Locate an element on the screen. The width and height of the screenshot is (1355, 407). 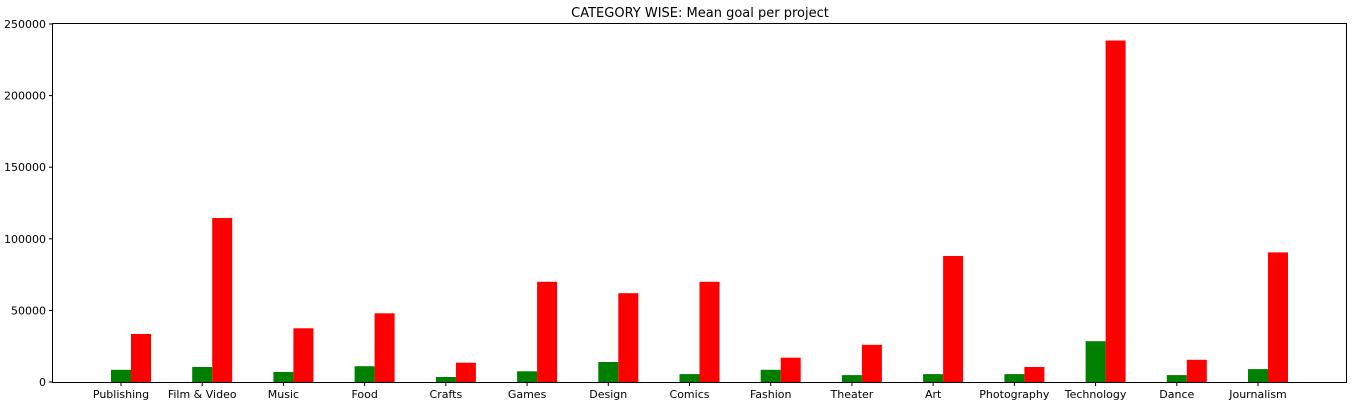
x-tick-label-7: Comics is located at coordinates (690, 394).